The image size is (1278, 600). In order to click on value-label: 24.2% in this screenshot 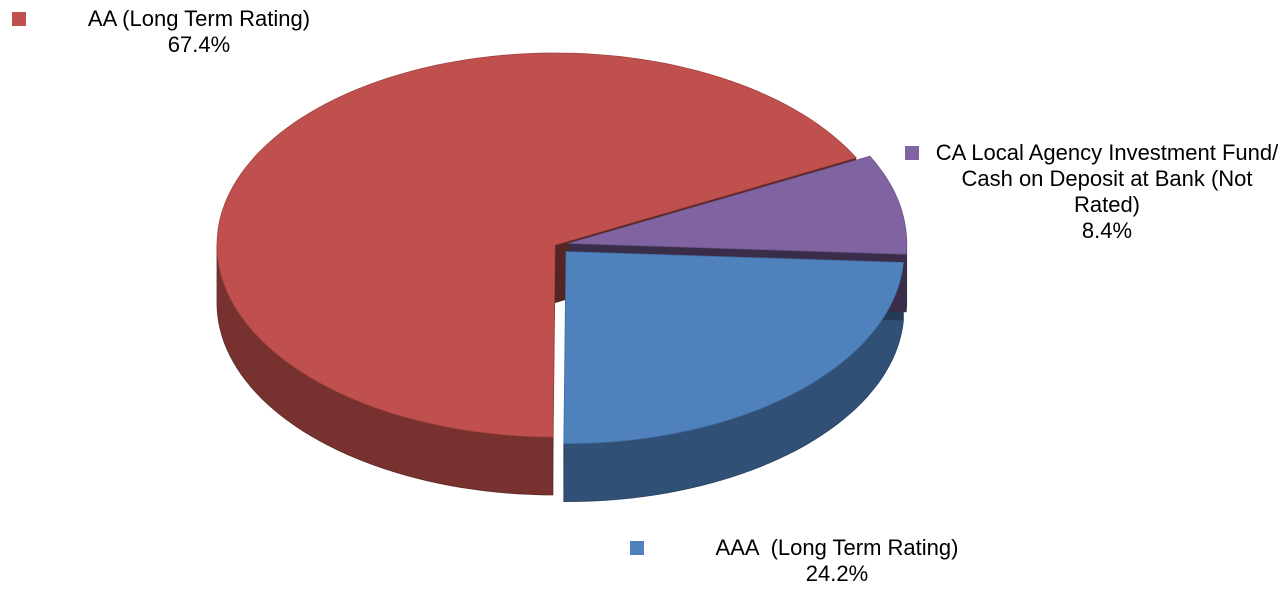, I will do `click(837, 573)`.